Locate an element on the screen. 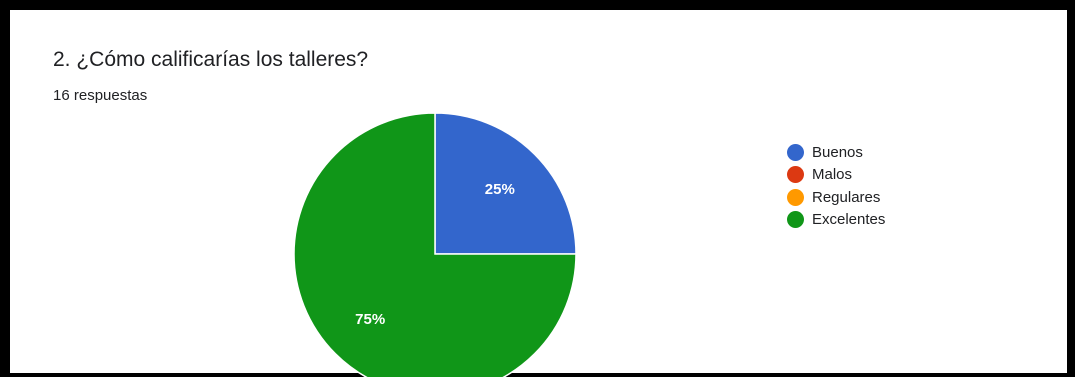  legend-label-excelentes: Excelentes is located at coordinates (849, 220).